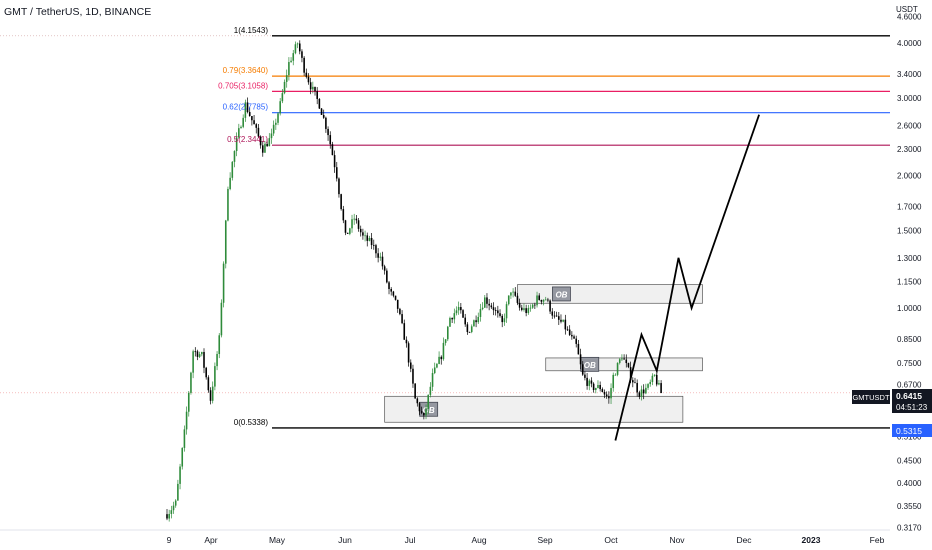  What do you see at coordinates (909, 483) in the screenshot?
I see `y-tick-label: 0.4000` at bounding box center [909, 483].